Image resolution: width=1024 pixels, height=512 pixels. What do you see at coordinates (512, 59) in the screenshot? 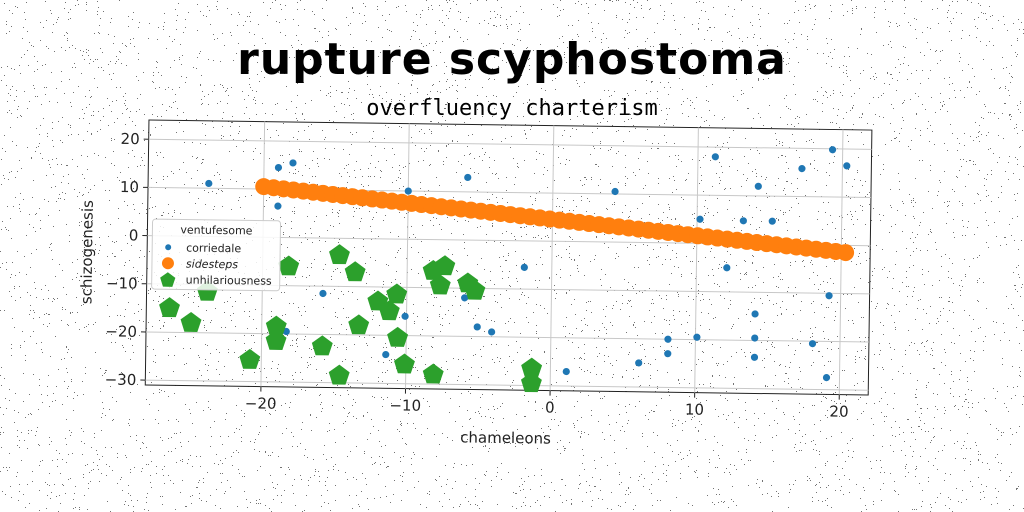
I see `chart-title: rupture scyphostoma` at bounding box center [512, 59].